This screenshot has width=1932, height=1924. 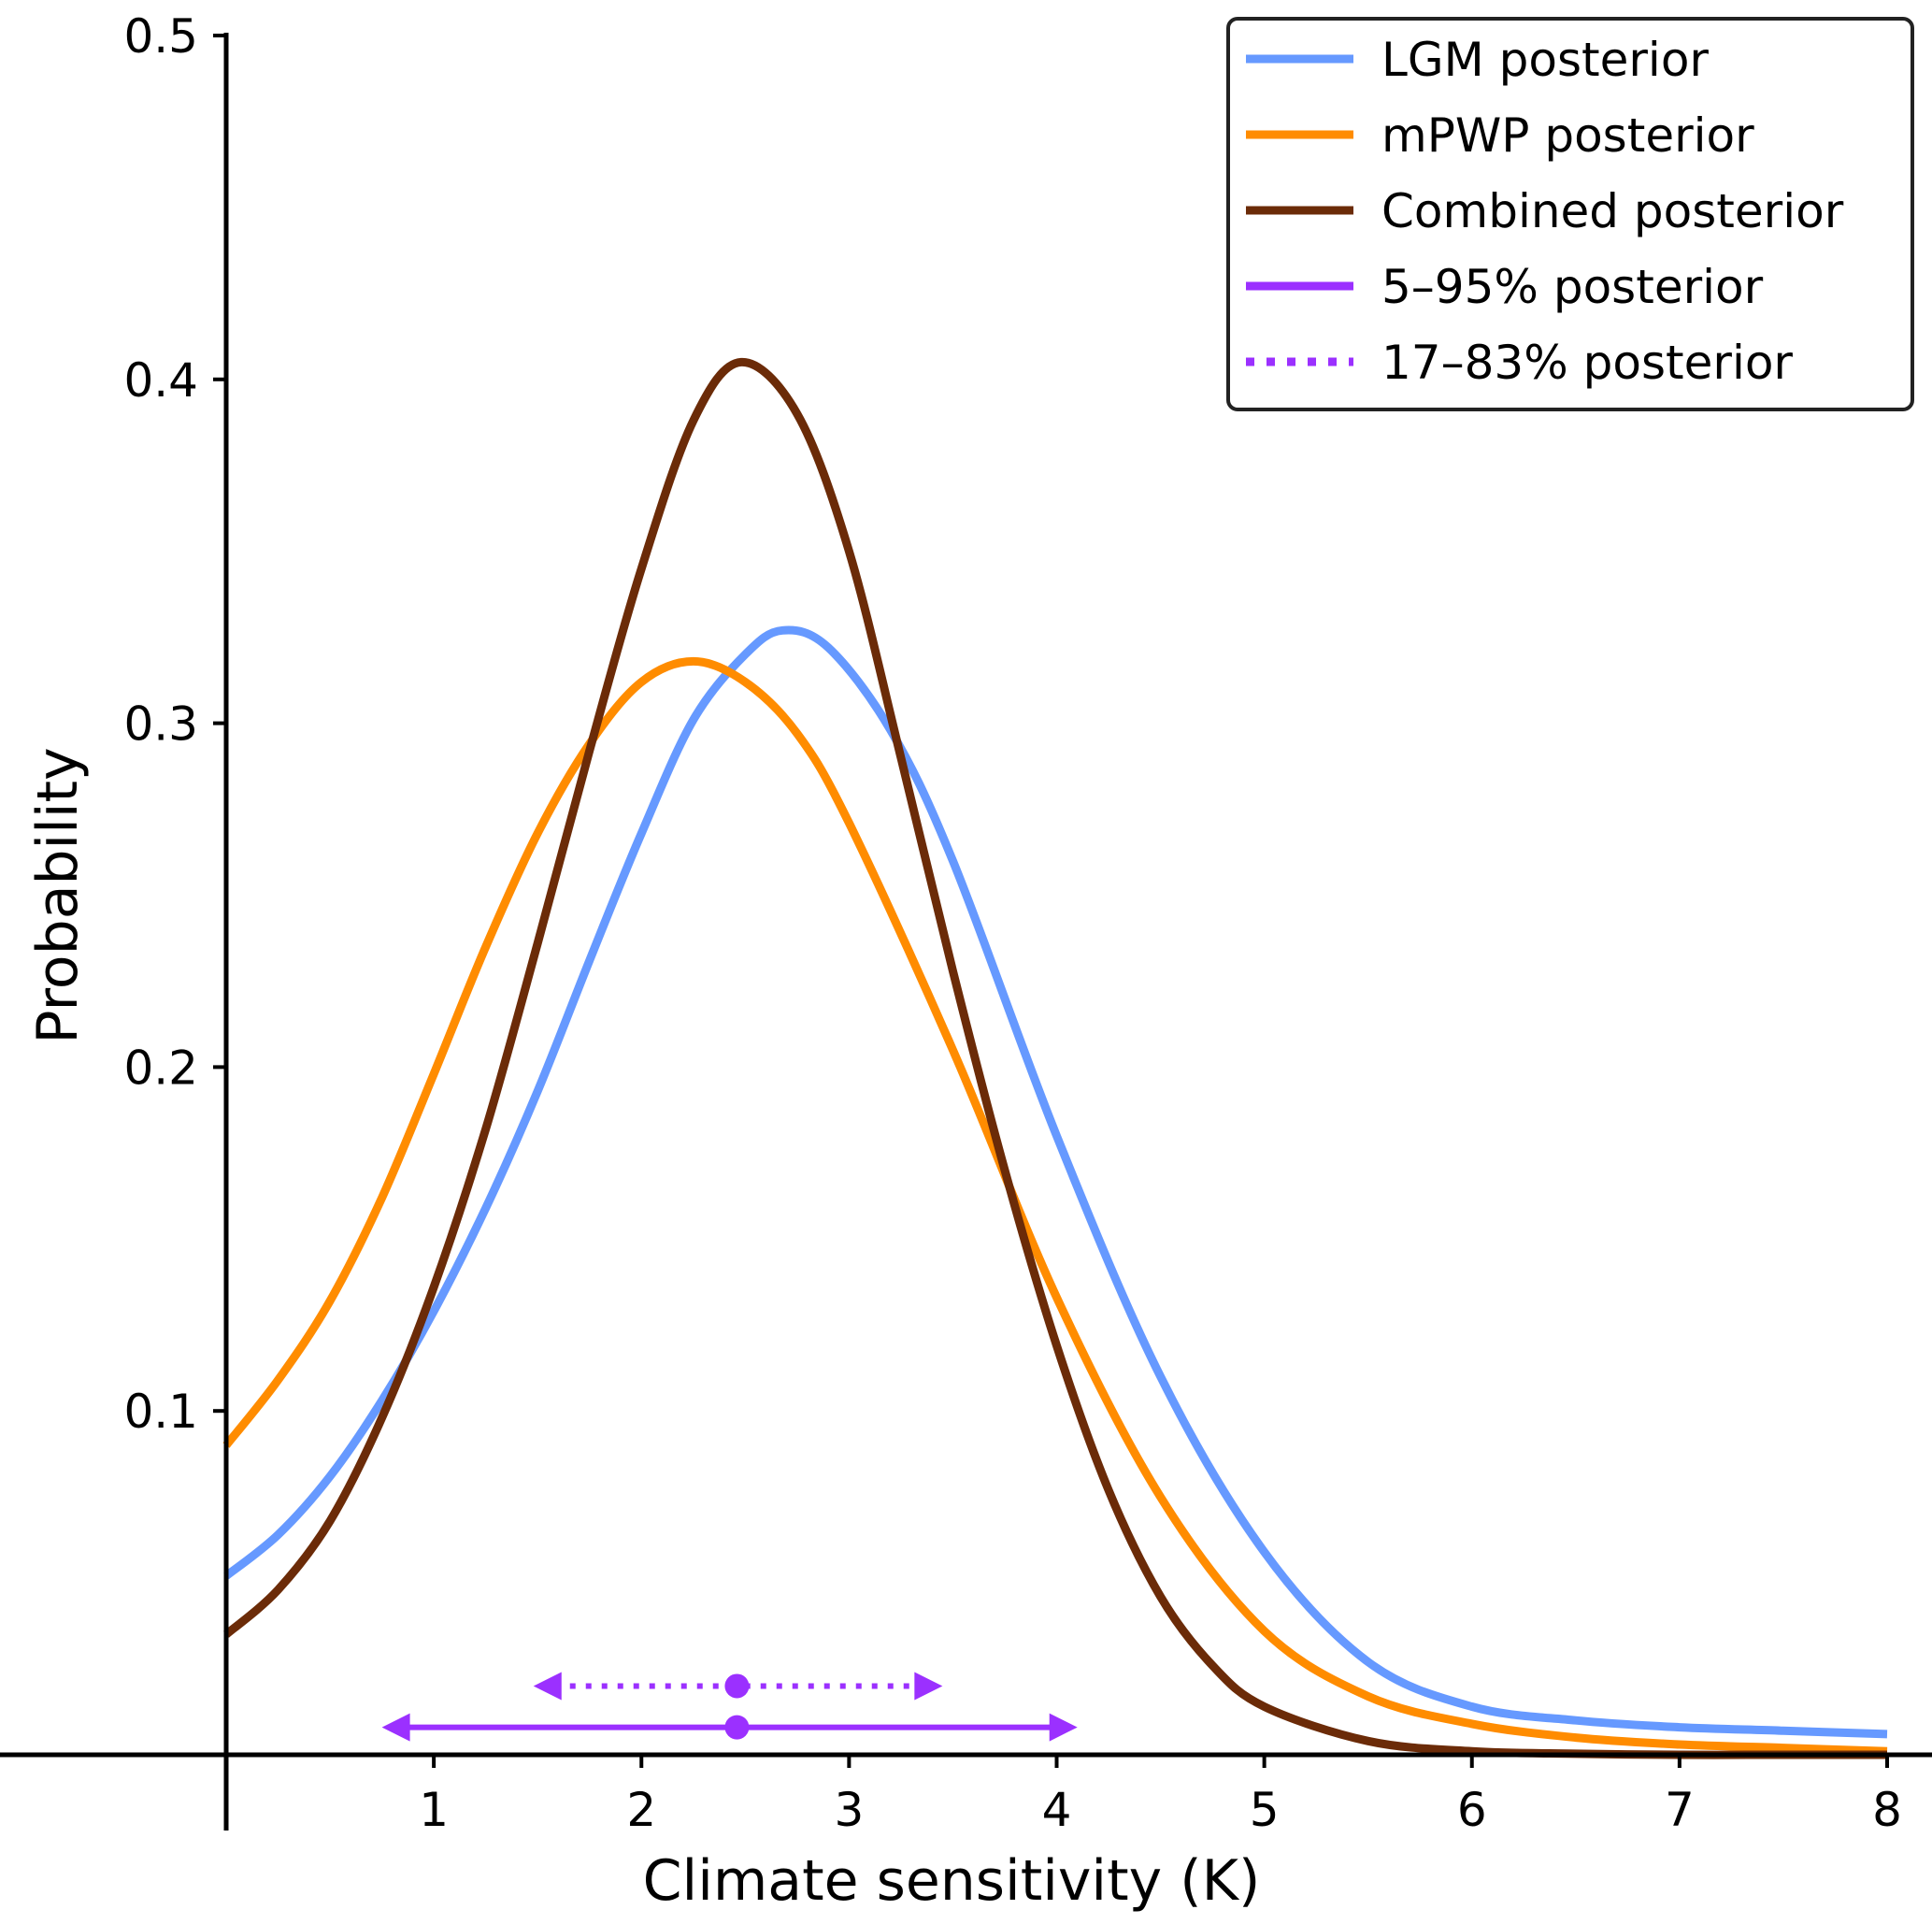 I want to click on range-5-95-high-arrow, so click(x=1063, y=1727).